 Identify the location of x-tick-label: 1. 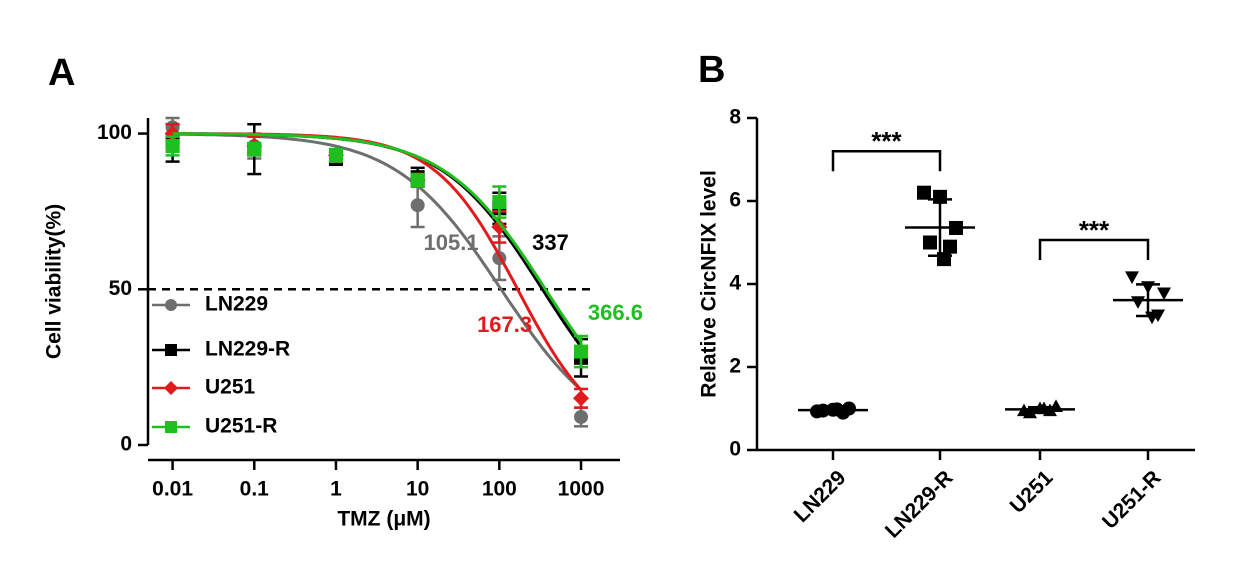
(336, 489).